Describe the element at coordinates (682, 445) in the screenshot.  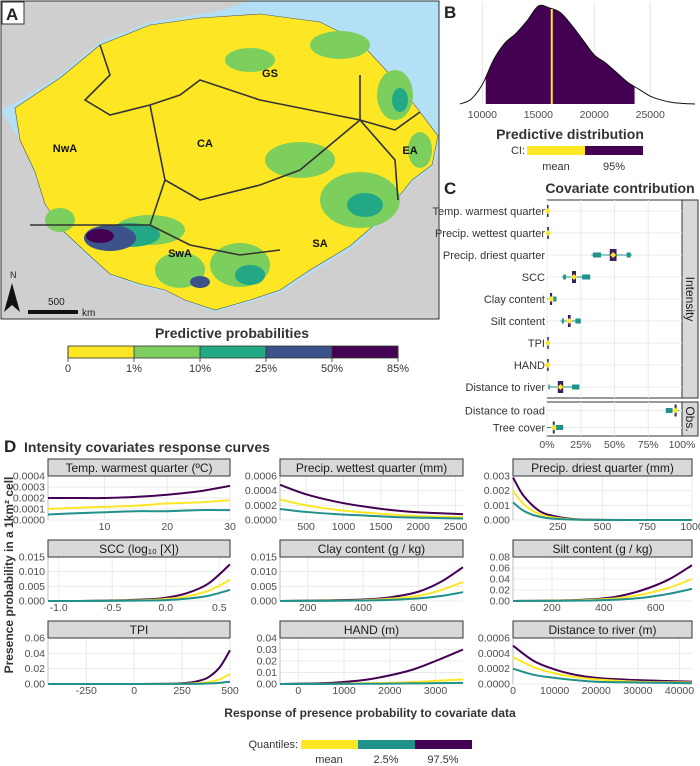
I see `x-tick-label: 100%` at that location.